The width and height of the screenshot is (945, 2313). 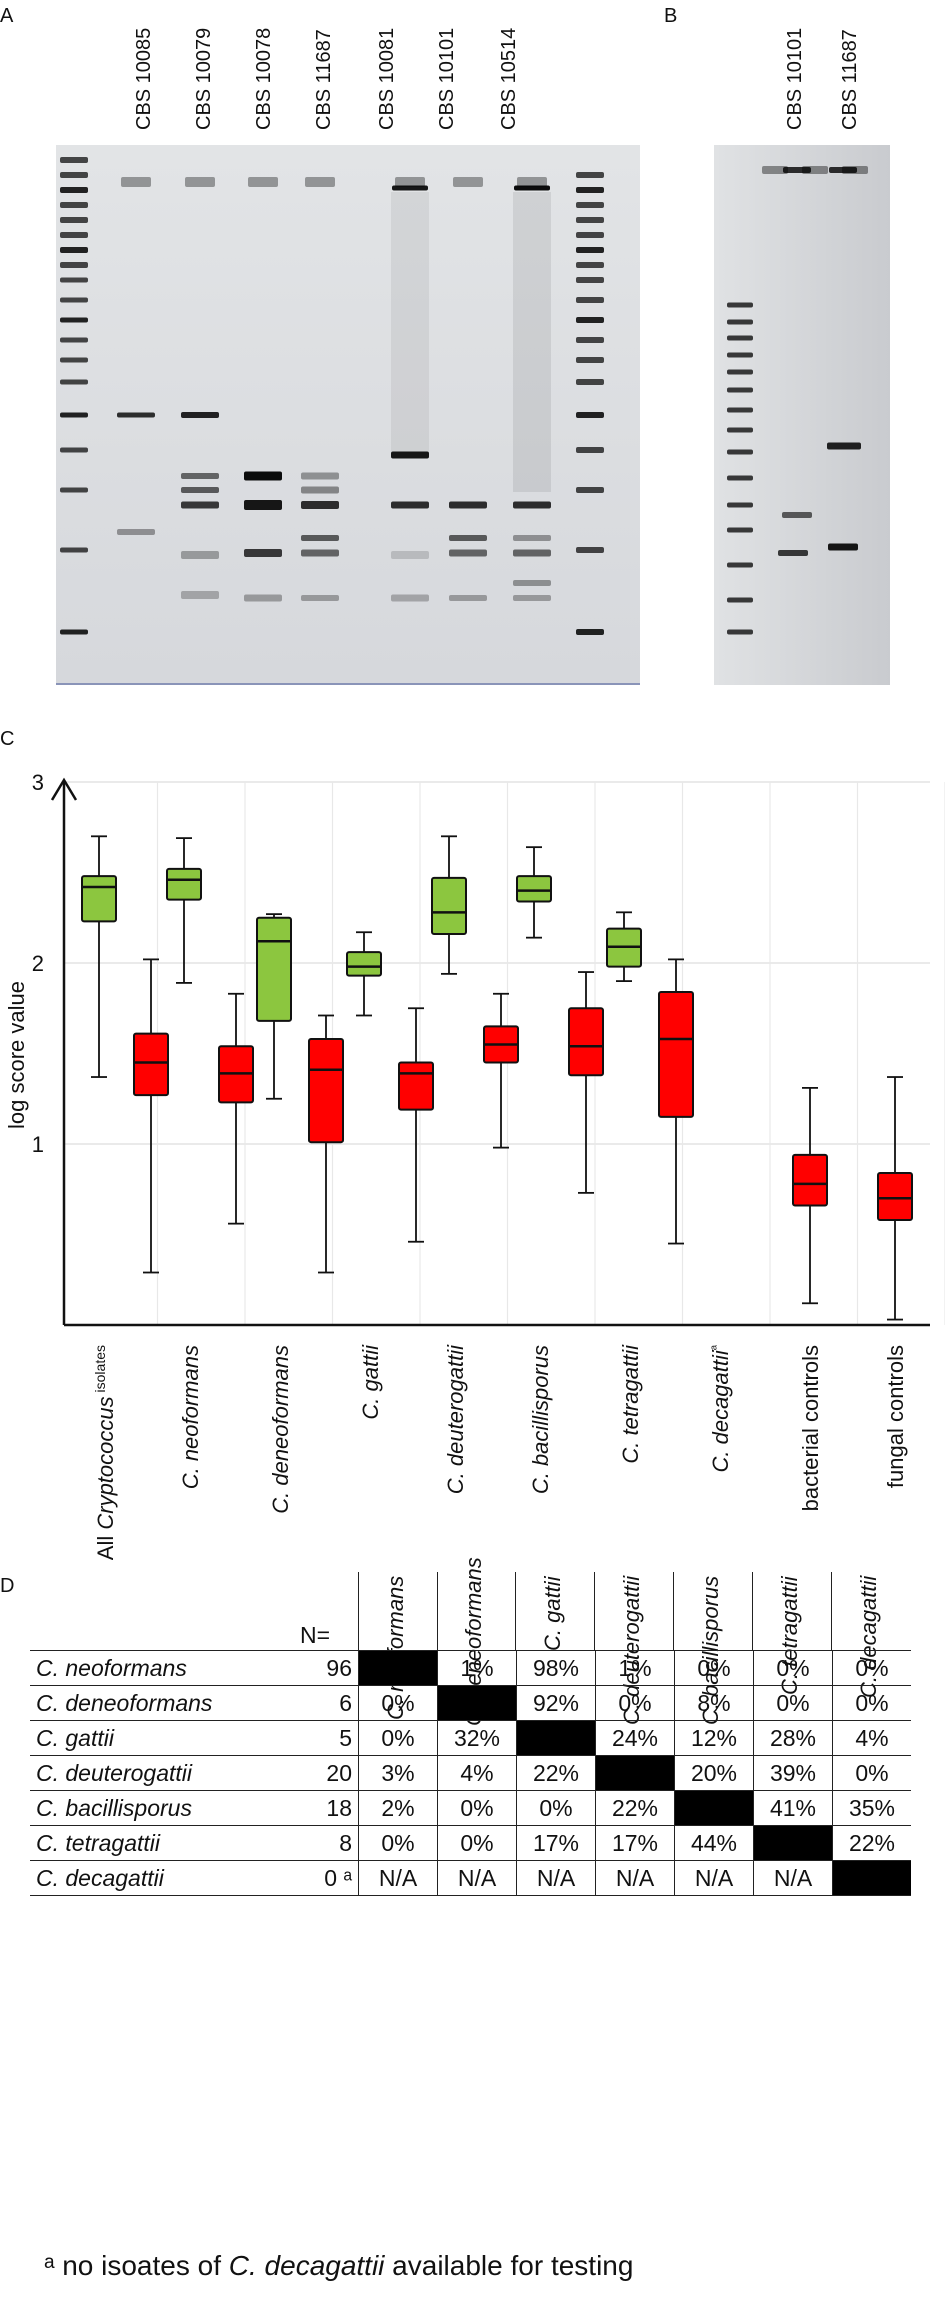 What do you see at coordinates (670, 16) in the screenshot?
I see `panel-label-b: B` at bounding box center [670, 16].